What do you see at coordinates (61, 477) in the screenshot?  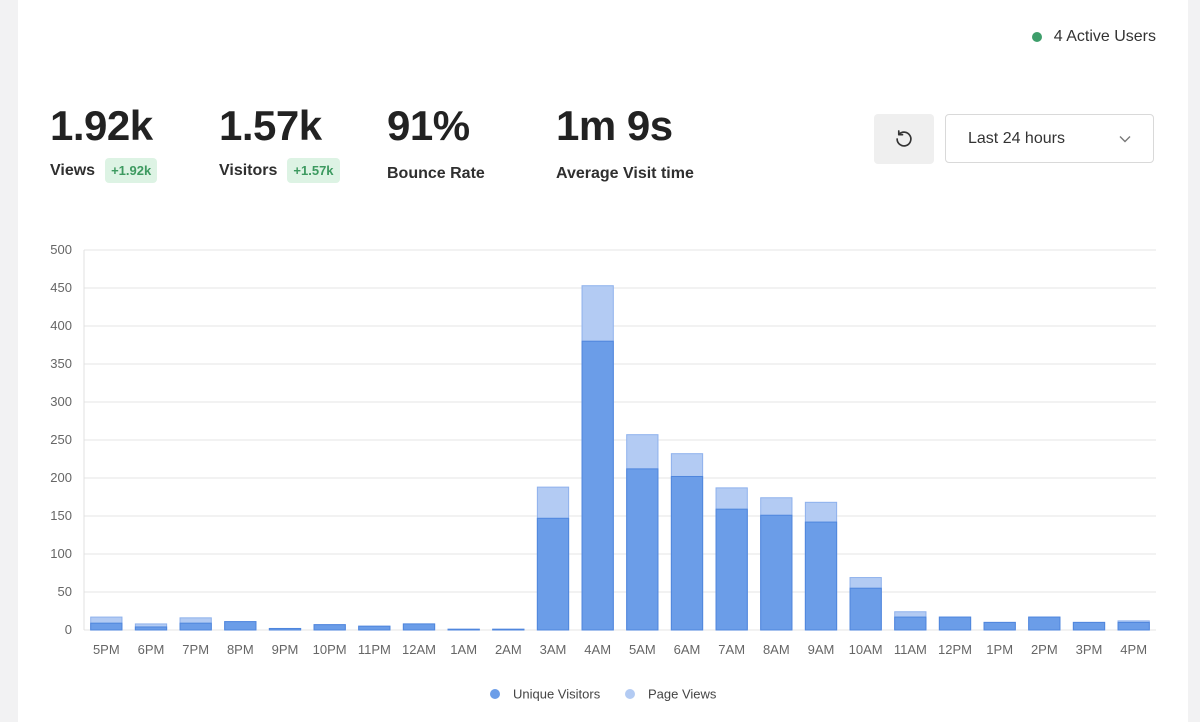 I see `y-tick-label: 200` at bounding box center [61, 477].